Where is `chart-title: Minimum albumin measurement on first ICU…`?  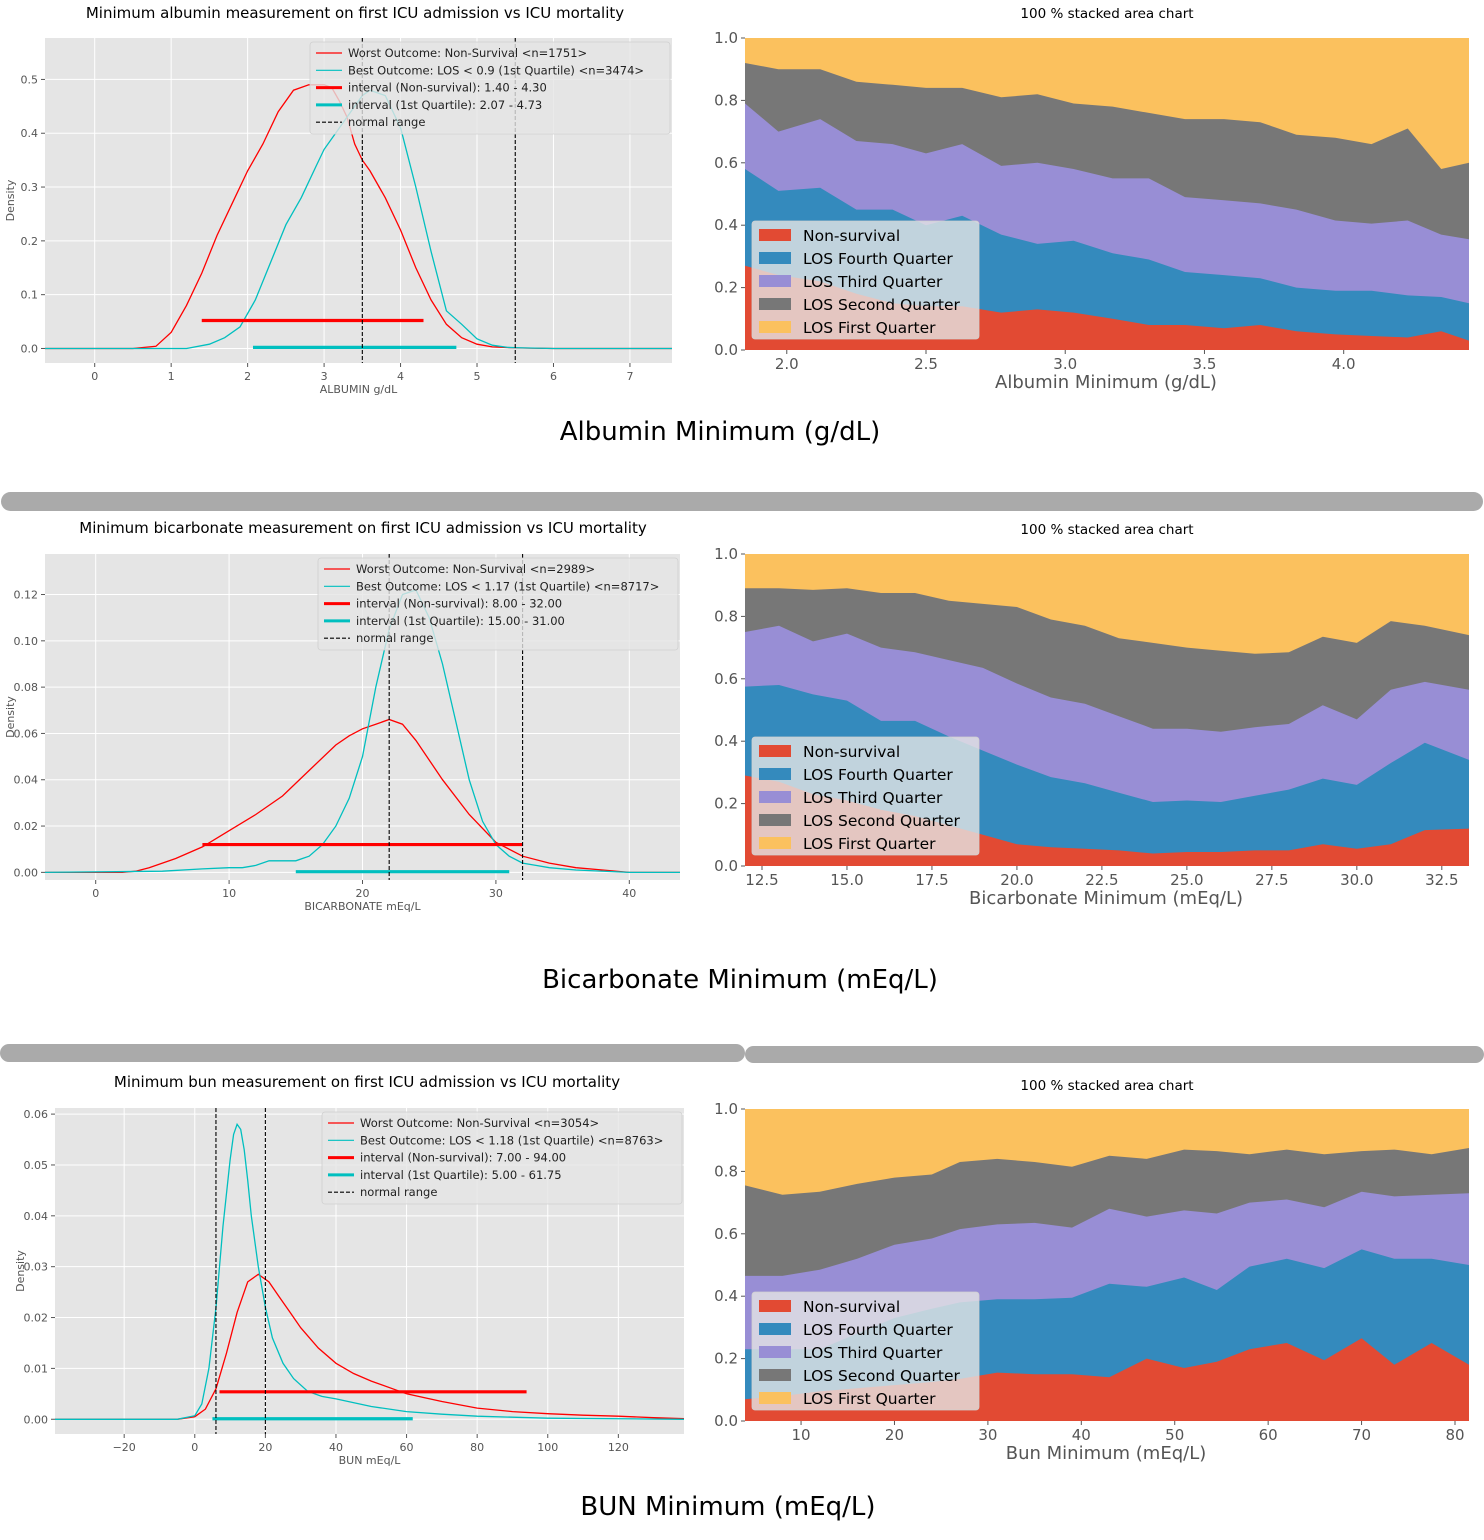 chart-title: Minimum albumin measurement on first ICU… is located at coordinates (355, 13).